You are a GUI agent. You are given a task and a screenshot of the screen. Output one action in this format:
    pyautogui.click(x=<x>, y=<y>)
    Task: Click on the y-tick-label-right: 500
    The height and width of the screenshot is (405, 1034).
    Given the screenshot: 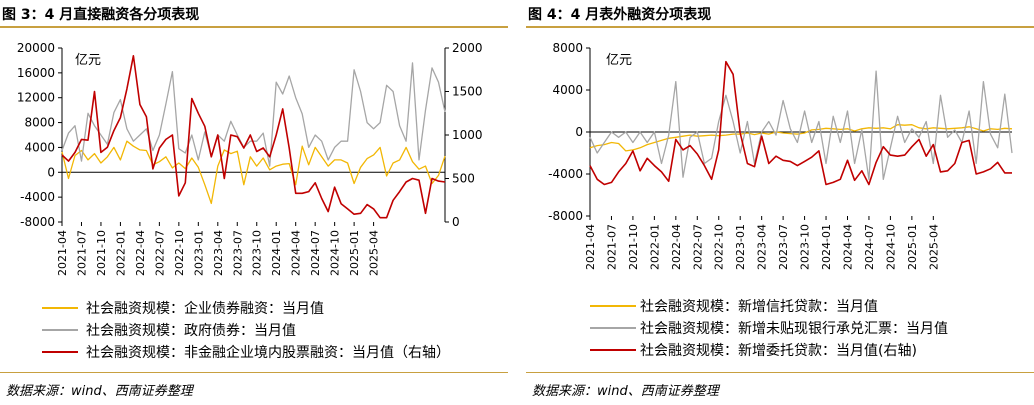 What is the action you would take?
    pyautogui.click(x=463, y=179)
    